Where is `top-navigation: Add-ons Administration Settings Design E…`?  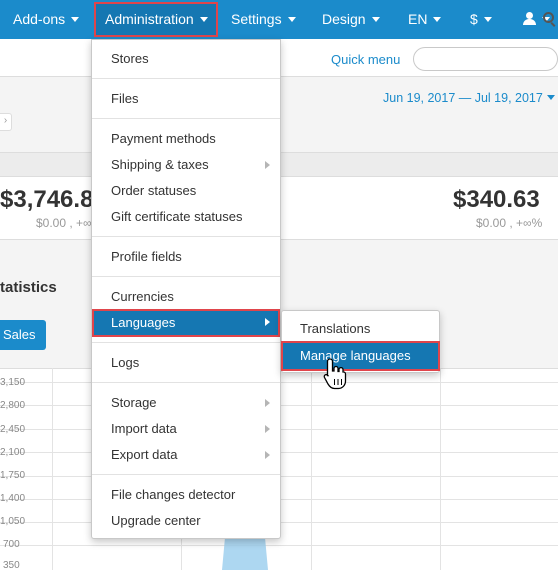
top-navigation: Add-ons Administration Settings Design E… is located at coordinates (279, 19).